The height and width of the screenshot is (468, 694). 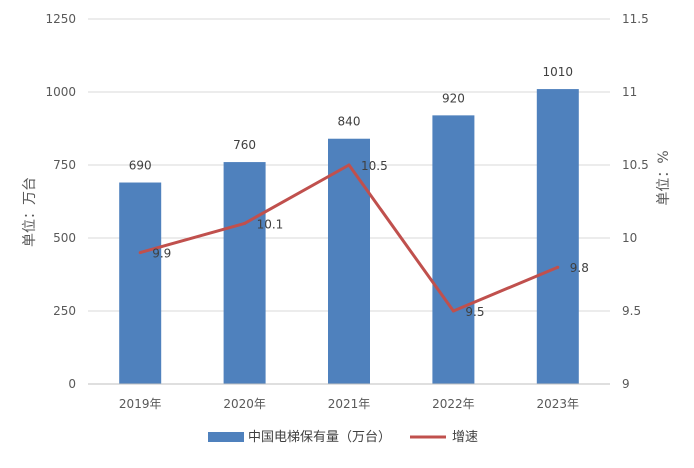 I want to click on bar-data-label: 760, so click(x=244, y=145).